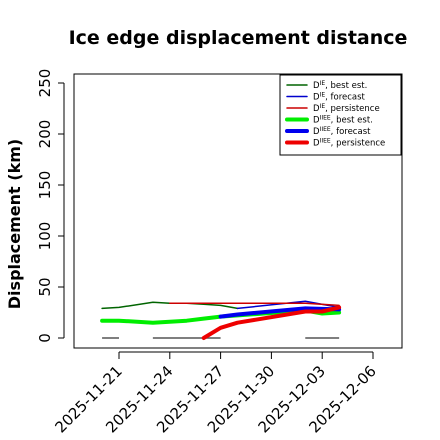  Describe the element at coordinates (14, 224) in the screenshot. I see `y-axis-label: Displacement (km)` at that location.